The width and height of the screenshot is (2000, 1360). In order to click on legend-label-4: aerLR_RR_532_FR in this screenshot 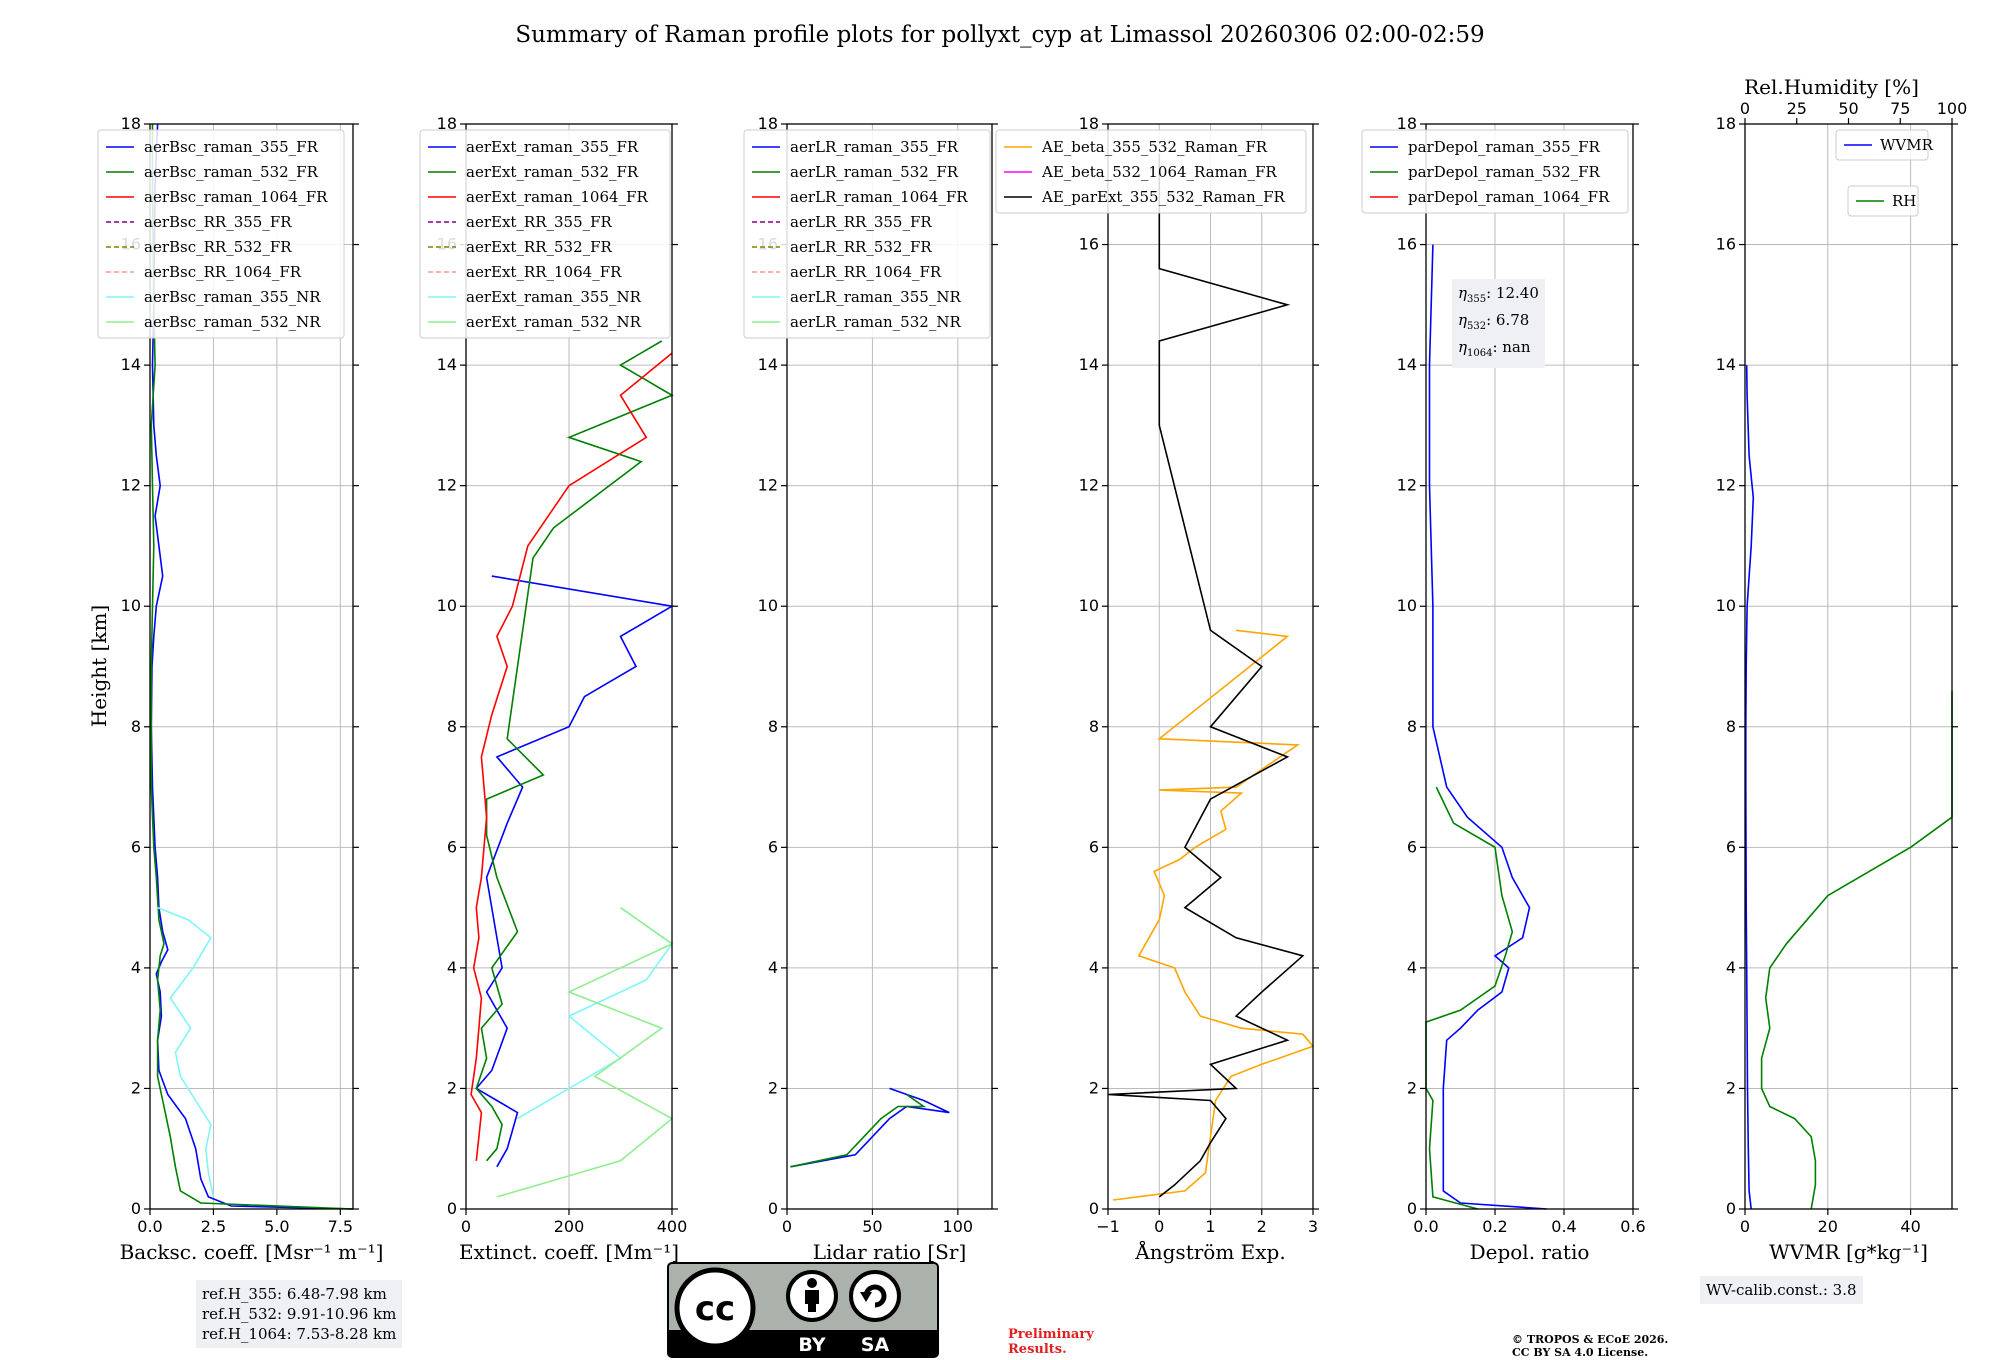, I will do `click(861, 247)`.